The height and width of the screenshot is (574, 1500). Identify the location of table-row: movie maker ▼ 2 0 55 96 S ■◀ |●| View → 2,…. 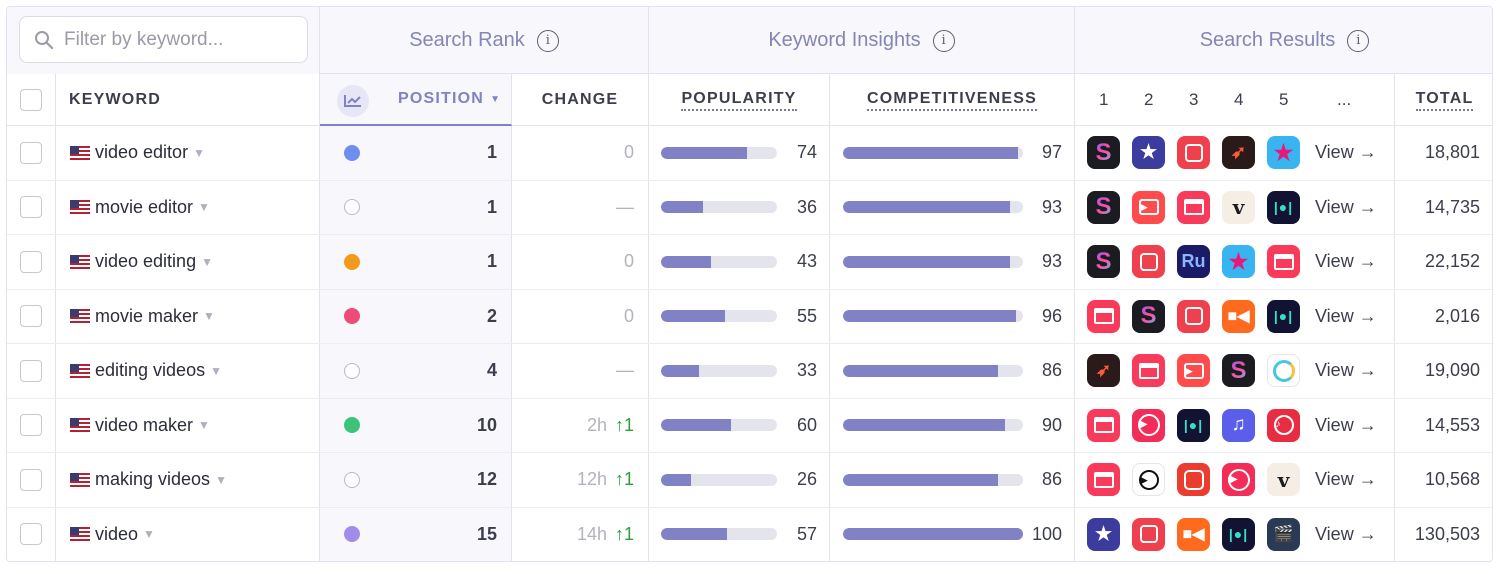
(749, 316).